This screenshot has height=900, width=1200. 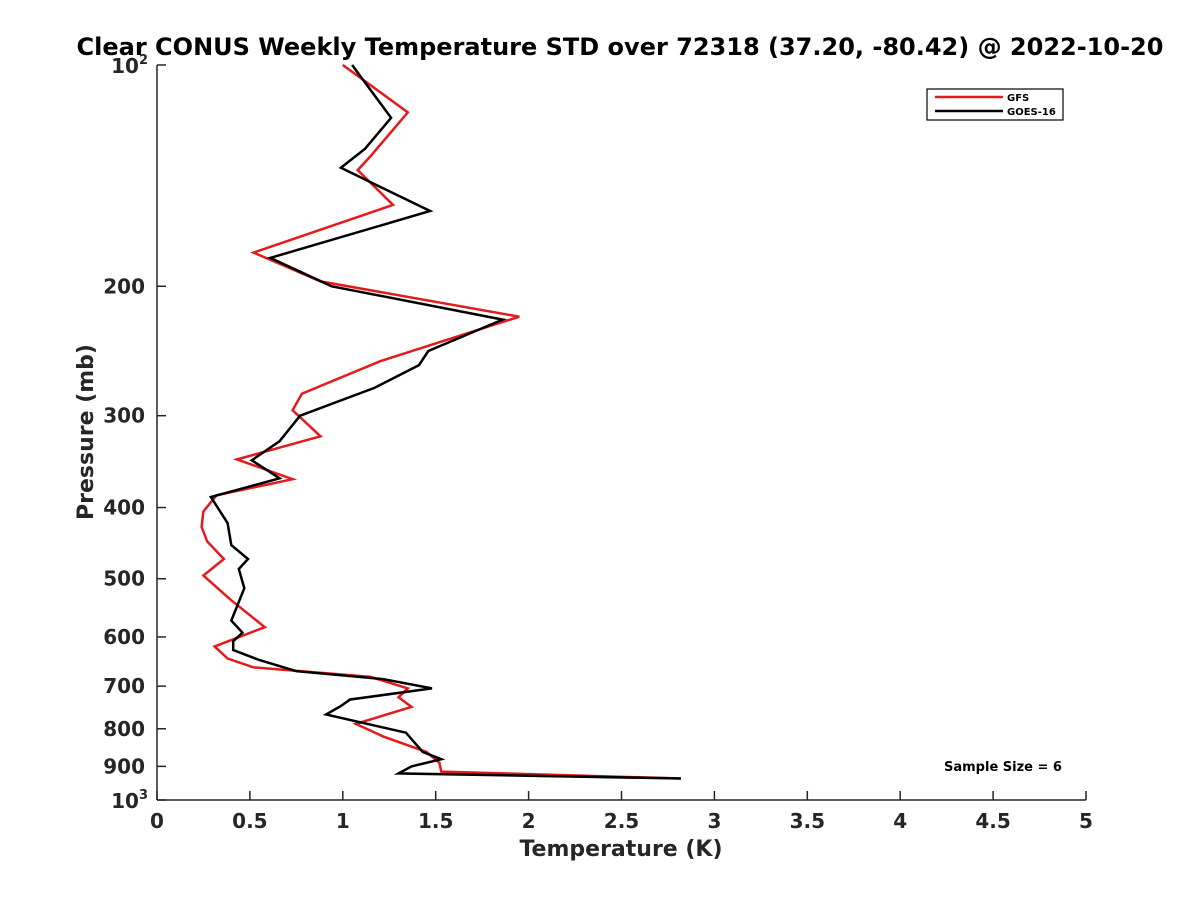 I want to click on x-tick-label: 1, so click(x=343, y=821).